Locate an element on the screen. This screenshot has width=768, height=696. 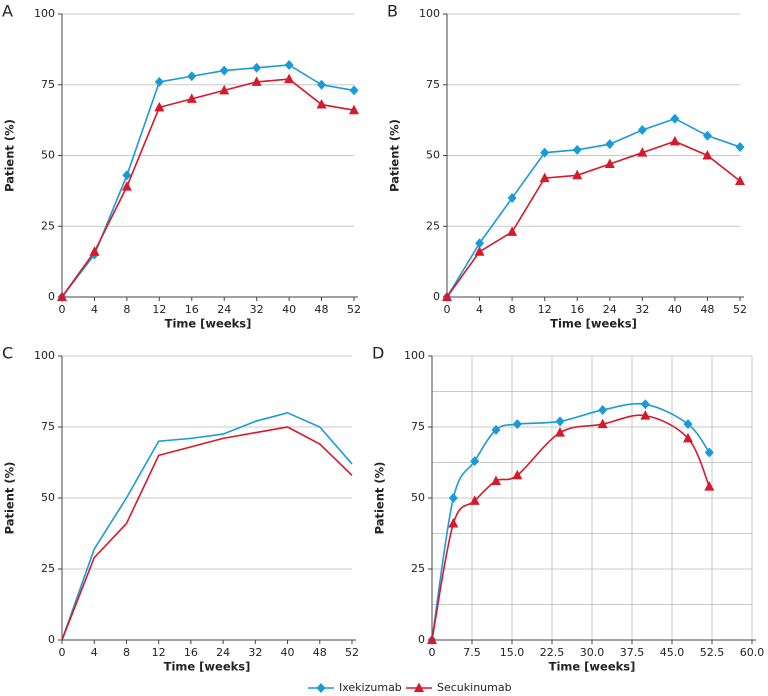
panel-label: C is located at coordinates (7, 353).